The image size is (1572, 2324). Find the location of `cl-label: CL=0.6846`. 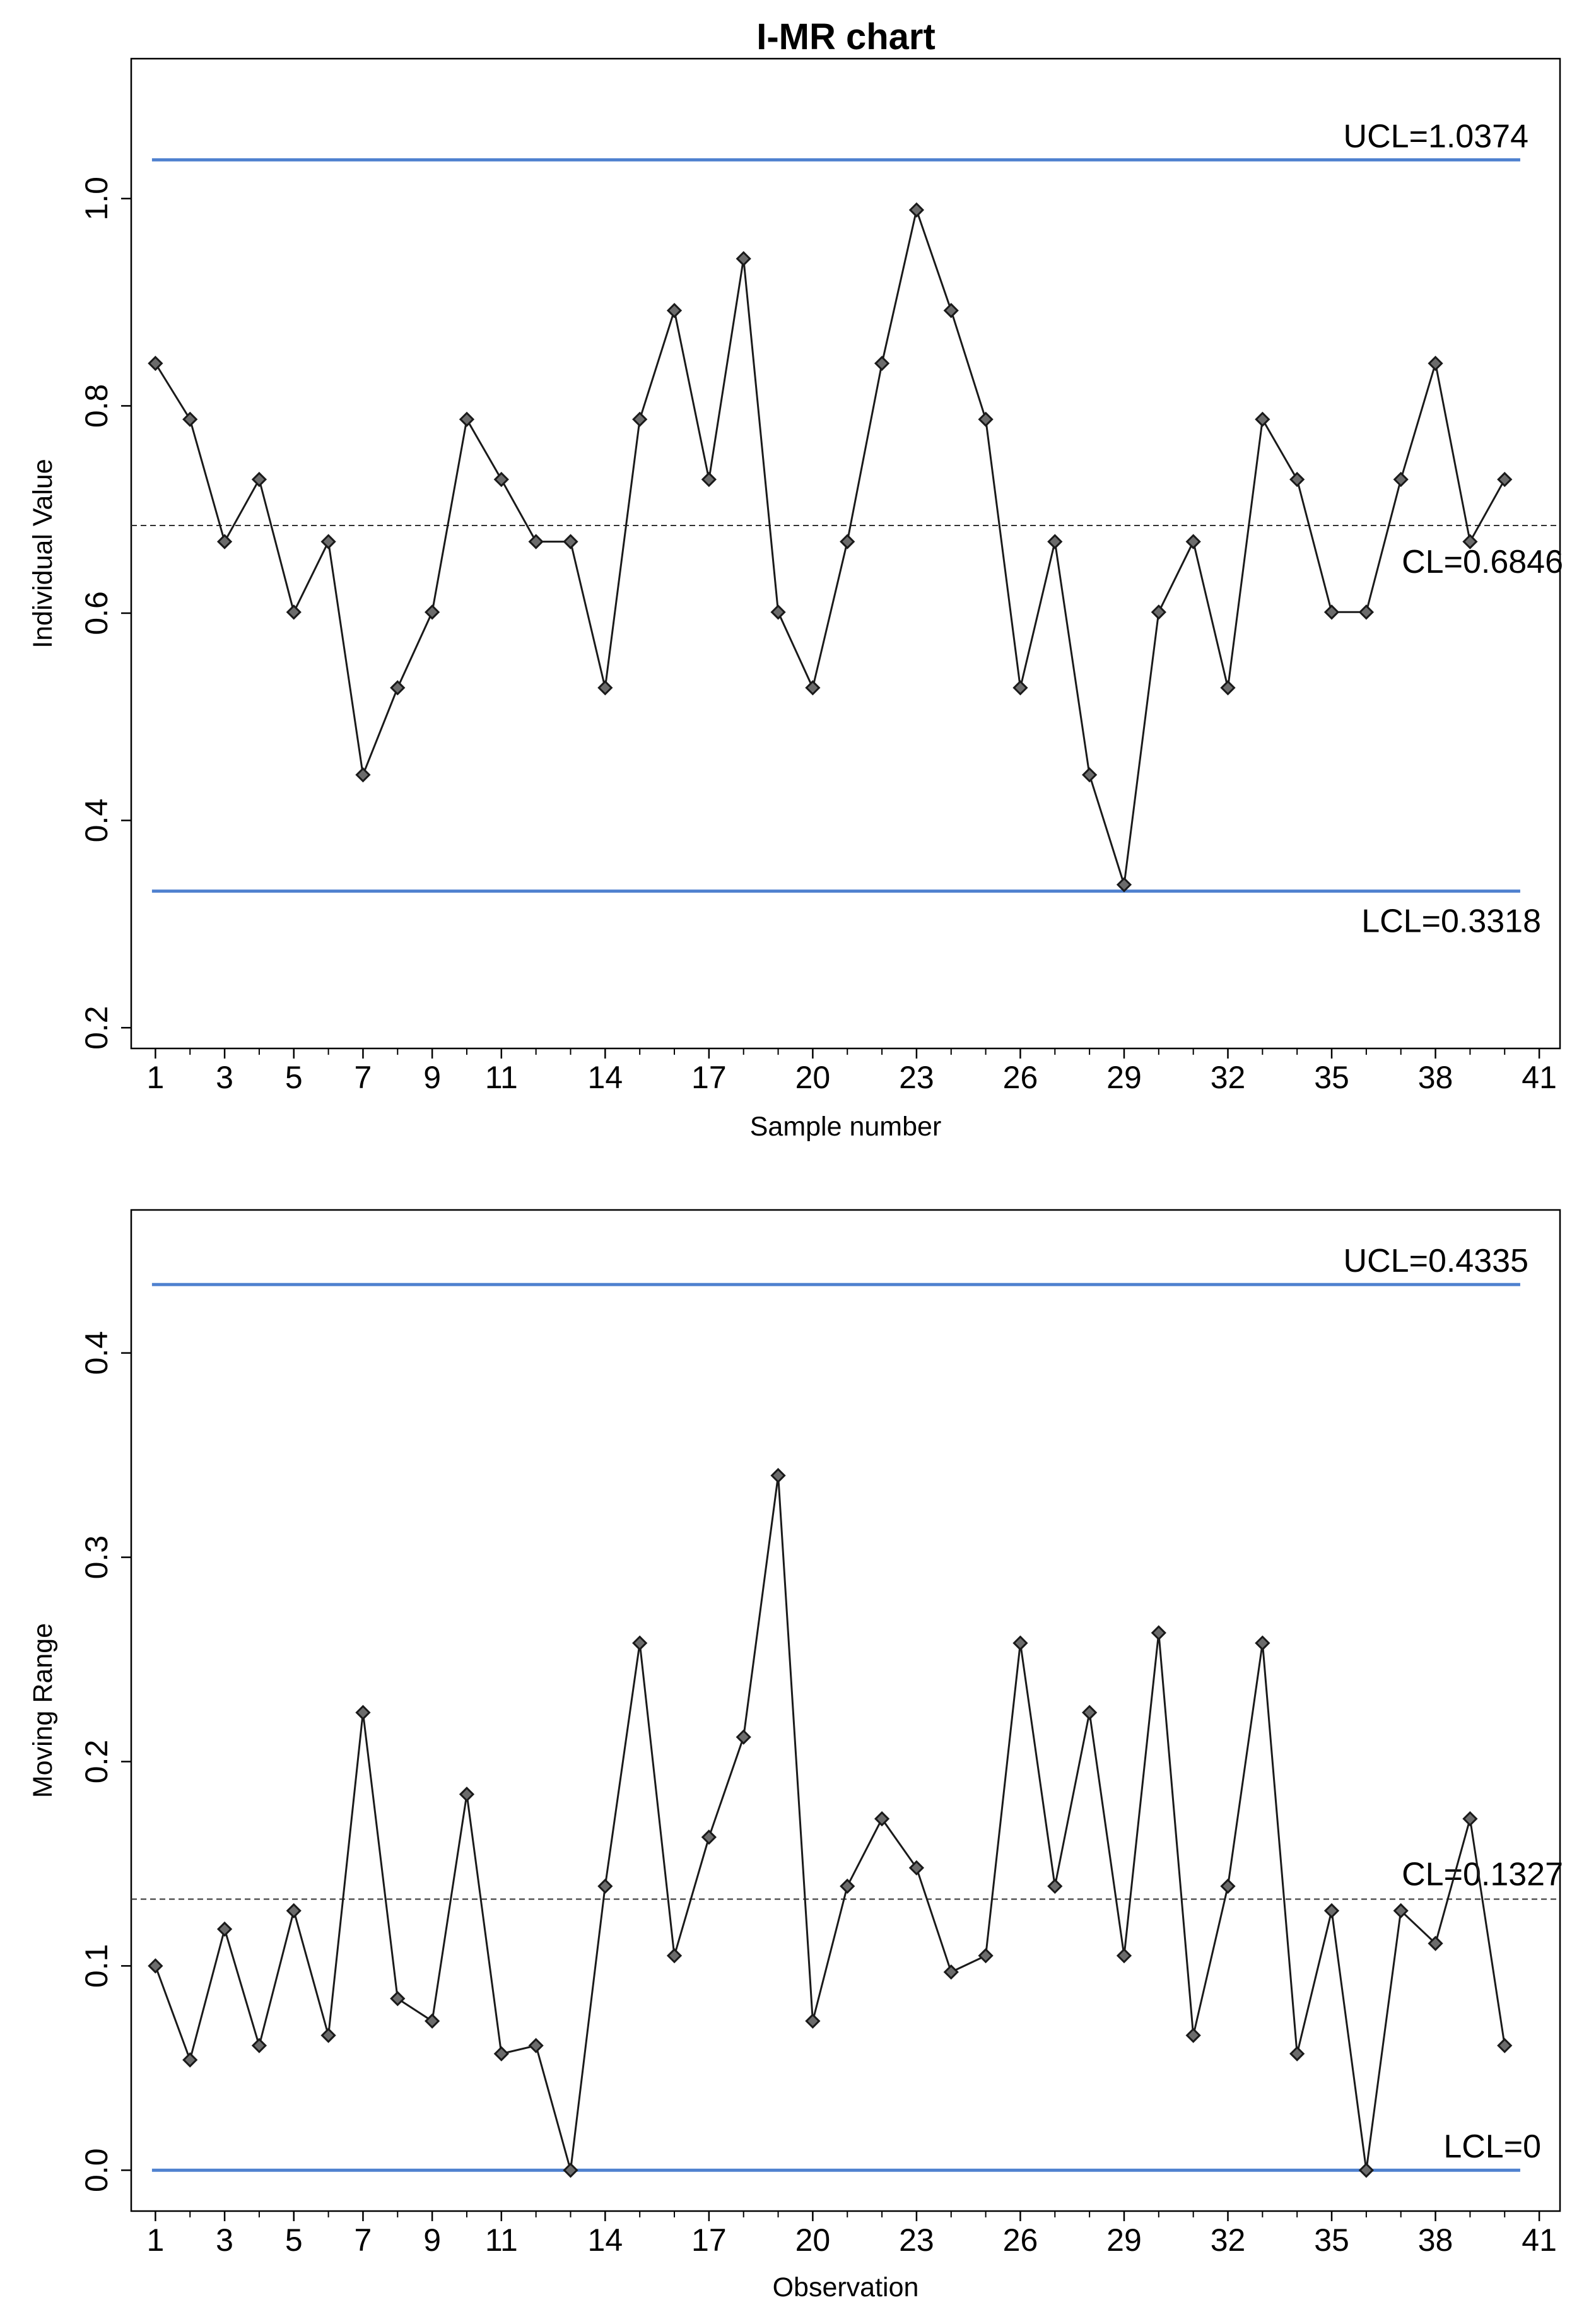

cl-label: CL=0.6846 is located at coordinates (1482, 562).